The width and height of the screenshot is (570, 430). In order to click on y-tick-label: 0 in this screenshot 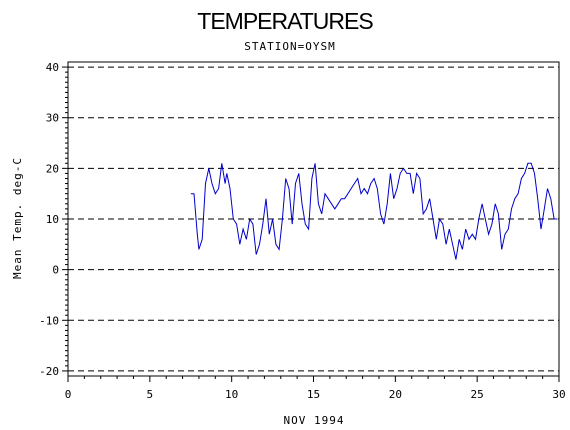, I will do `click(55, 270)`.